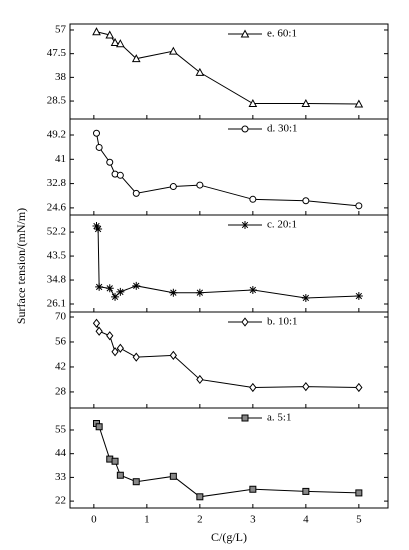  Describe the element at coordinates (61, 477) in the screenshot. I see `y-tick-label: 33` at that location.